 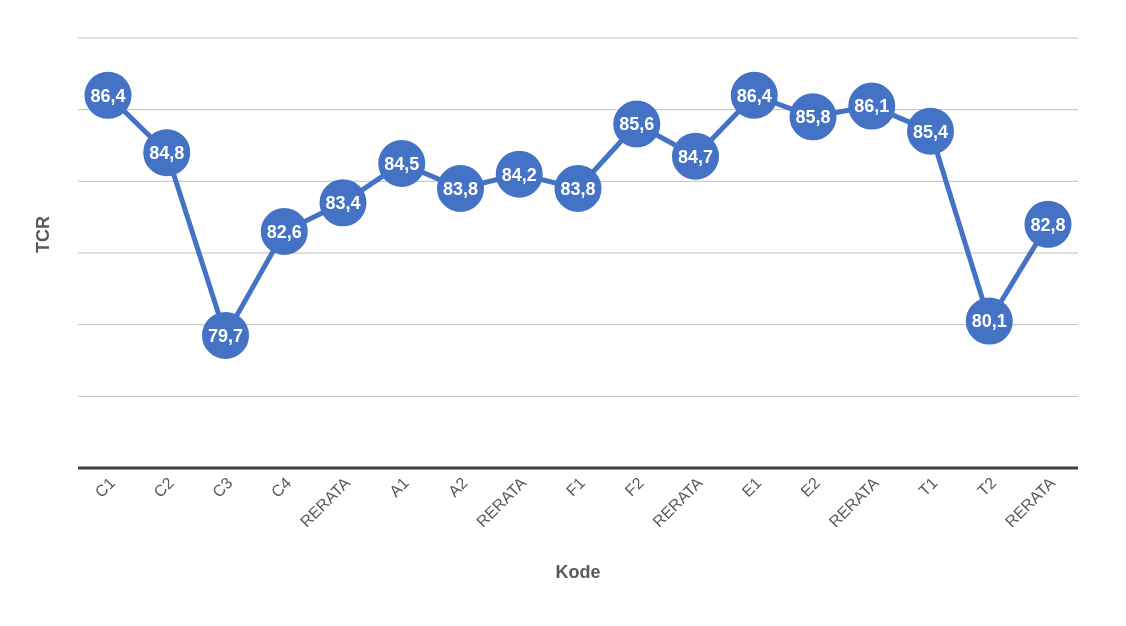 What do you see at coordinates (634, 487) in the screenshot?
I see `x-tick-label: F2` at bounding box center [634, 487].